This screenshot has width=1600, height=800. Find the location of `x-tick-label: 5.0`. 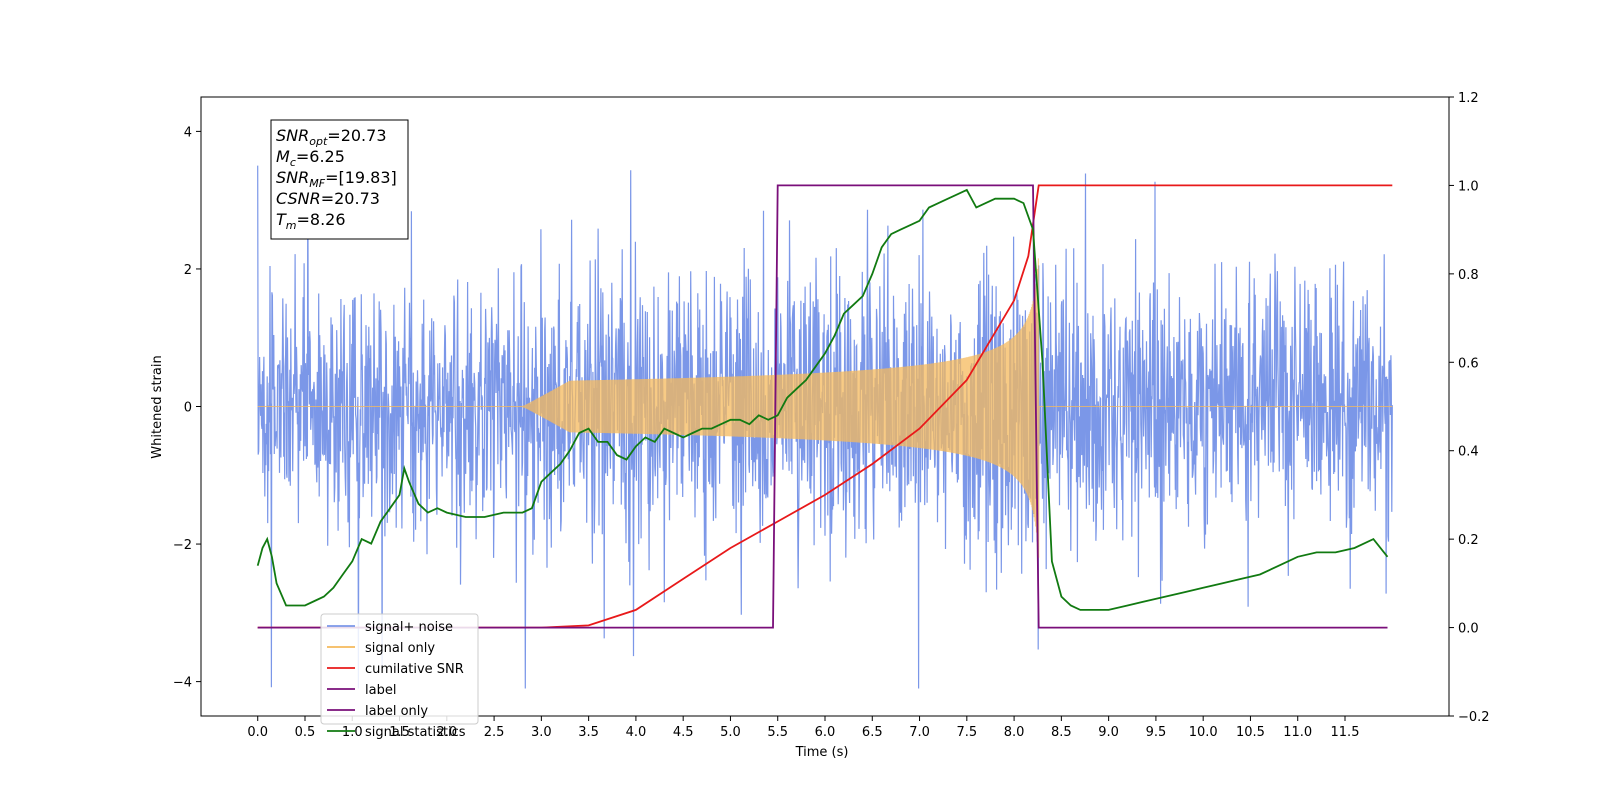

x-tick-label: 5.0 is located at coordinates (730, 732).